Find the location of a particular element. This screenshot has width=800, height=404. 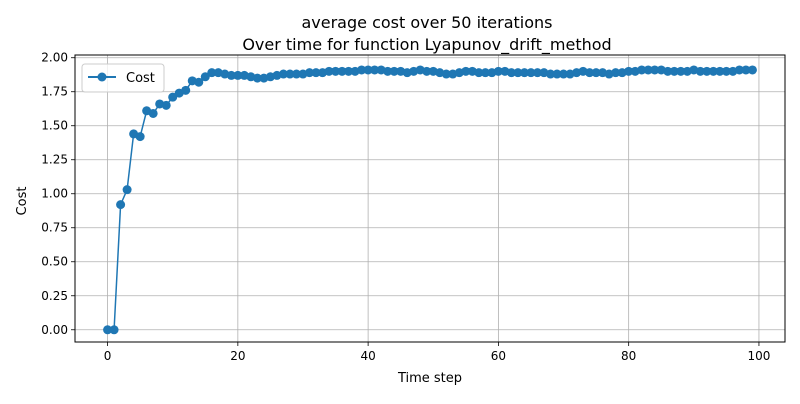

legend-box is located at coordinates (123, 78).